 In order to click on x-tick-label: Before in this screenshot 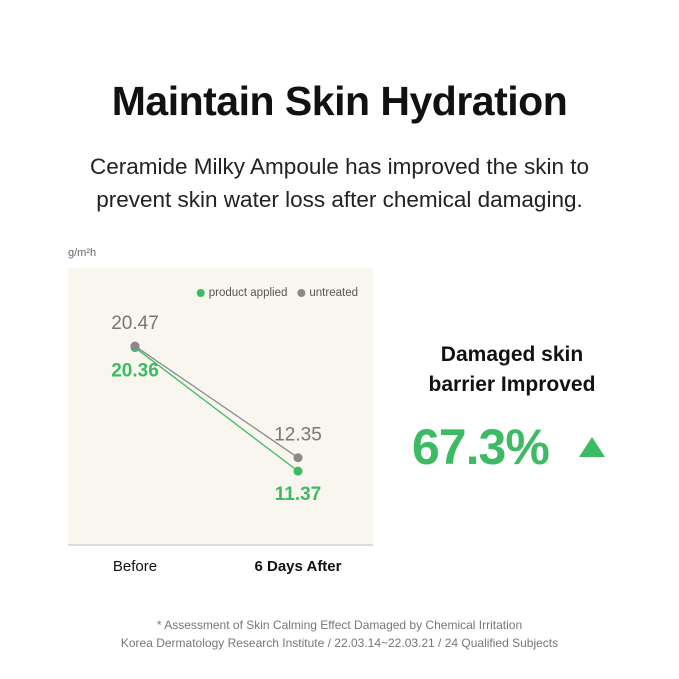, I will do `click(135, 566)`.